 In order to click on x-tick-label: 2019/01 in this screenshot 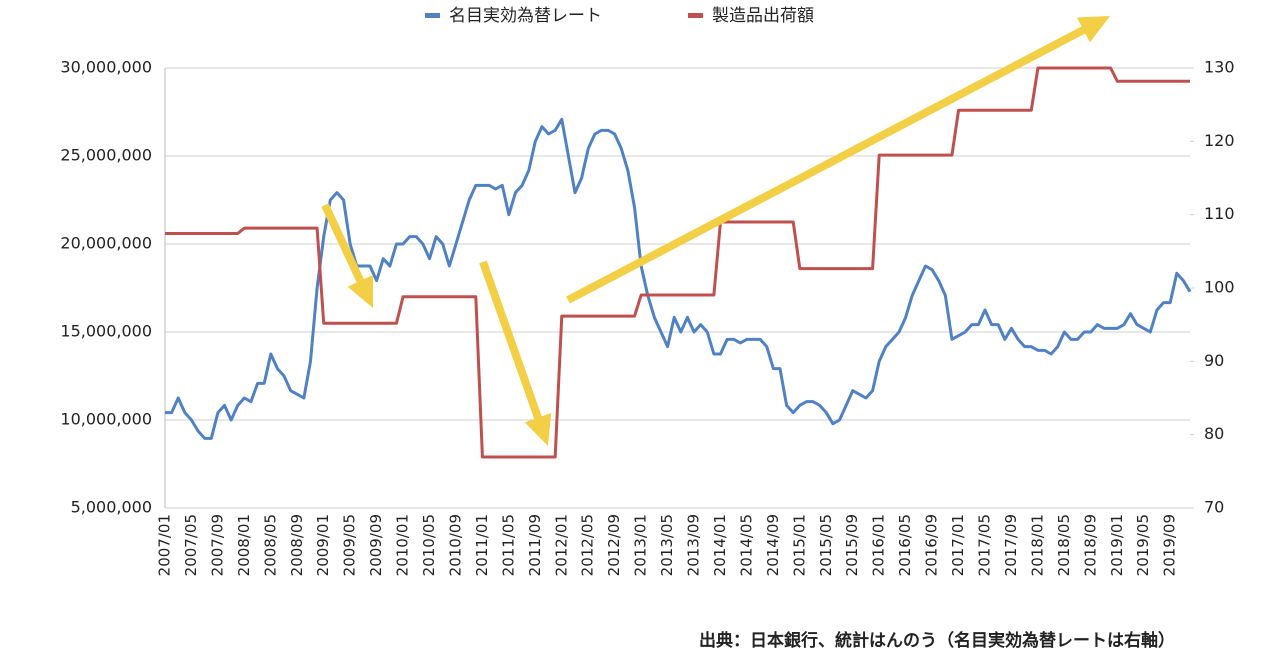, I will do `click(1117, 545)`.